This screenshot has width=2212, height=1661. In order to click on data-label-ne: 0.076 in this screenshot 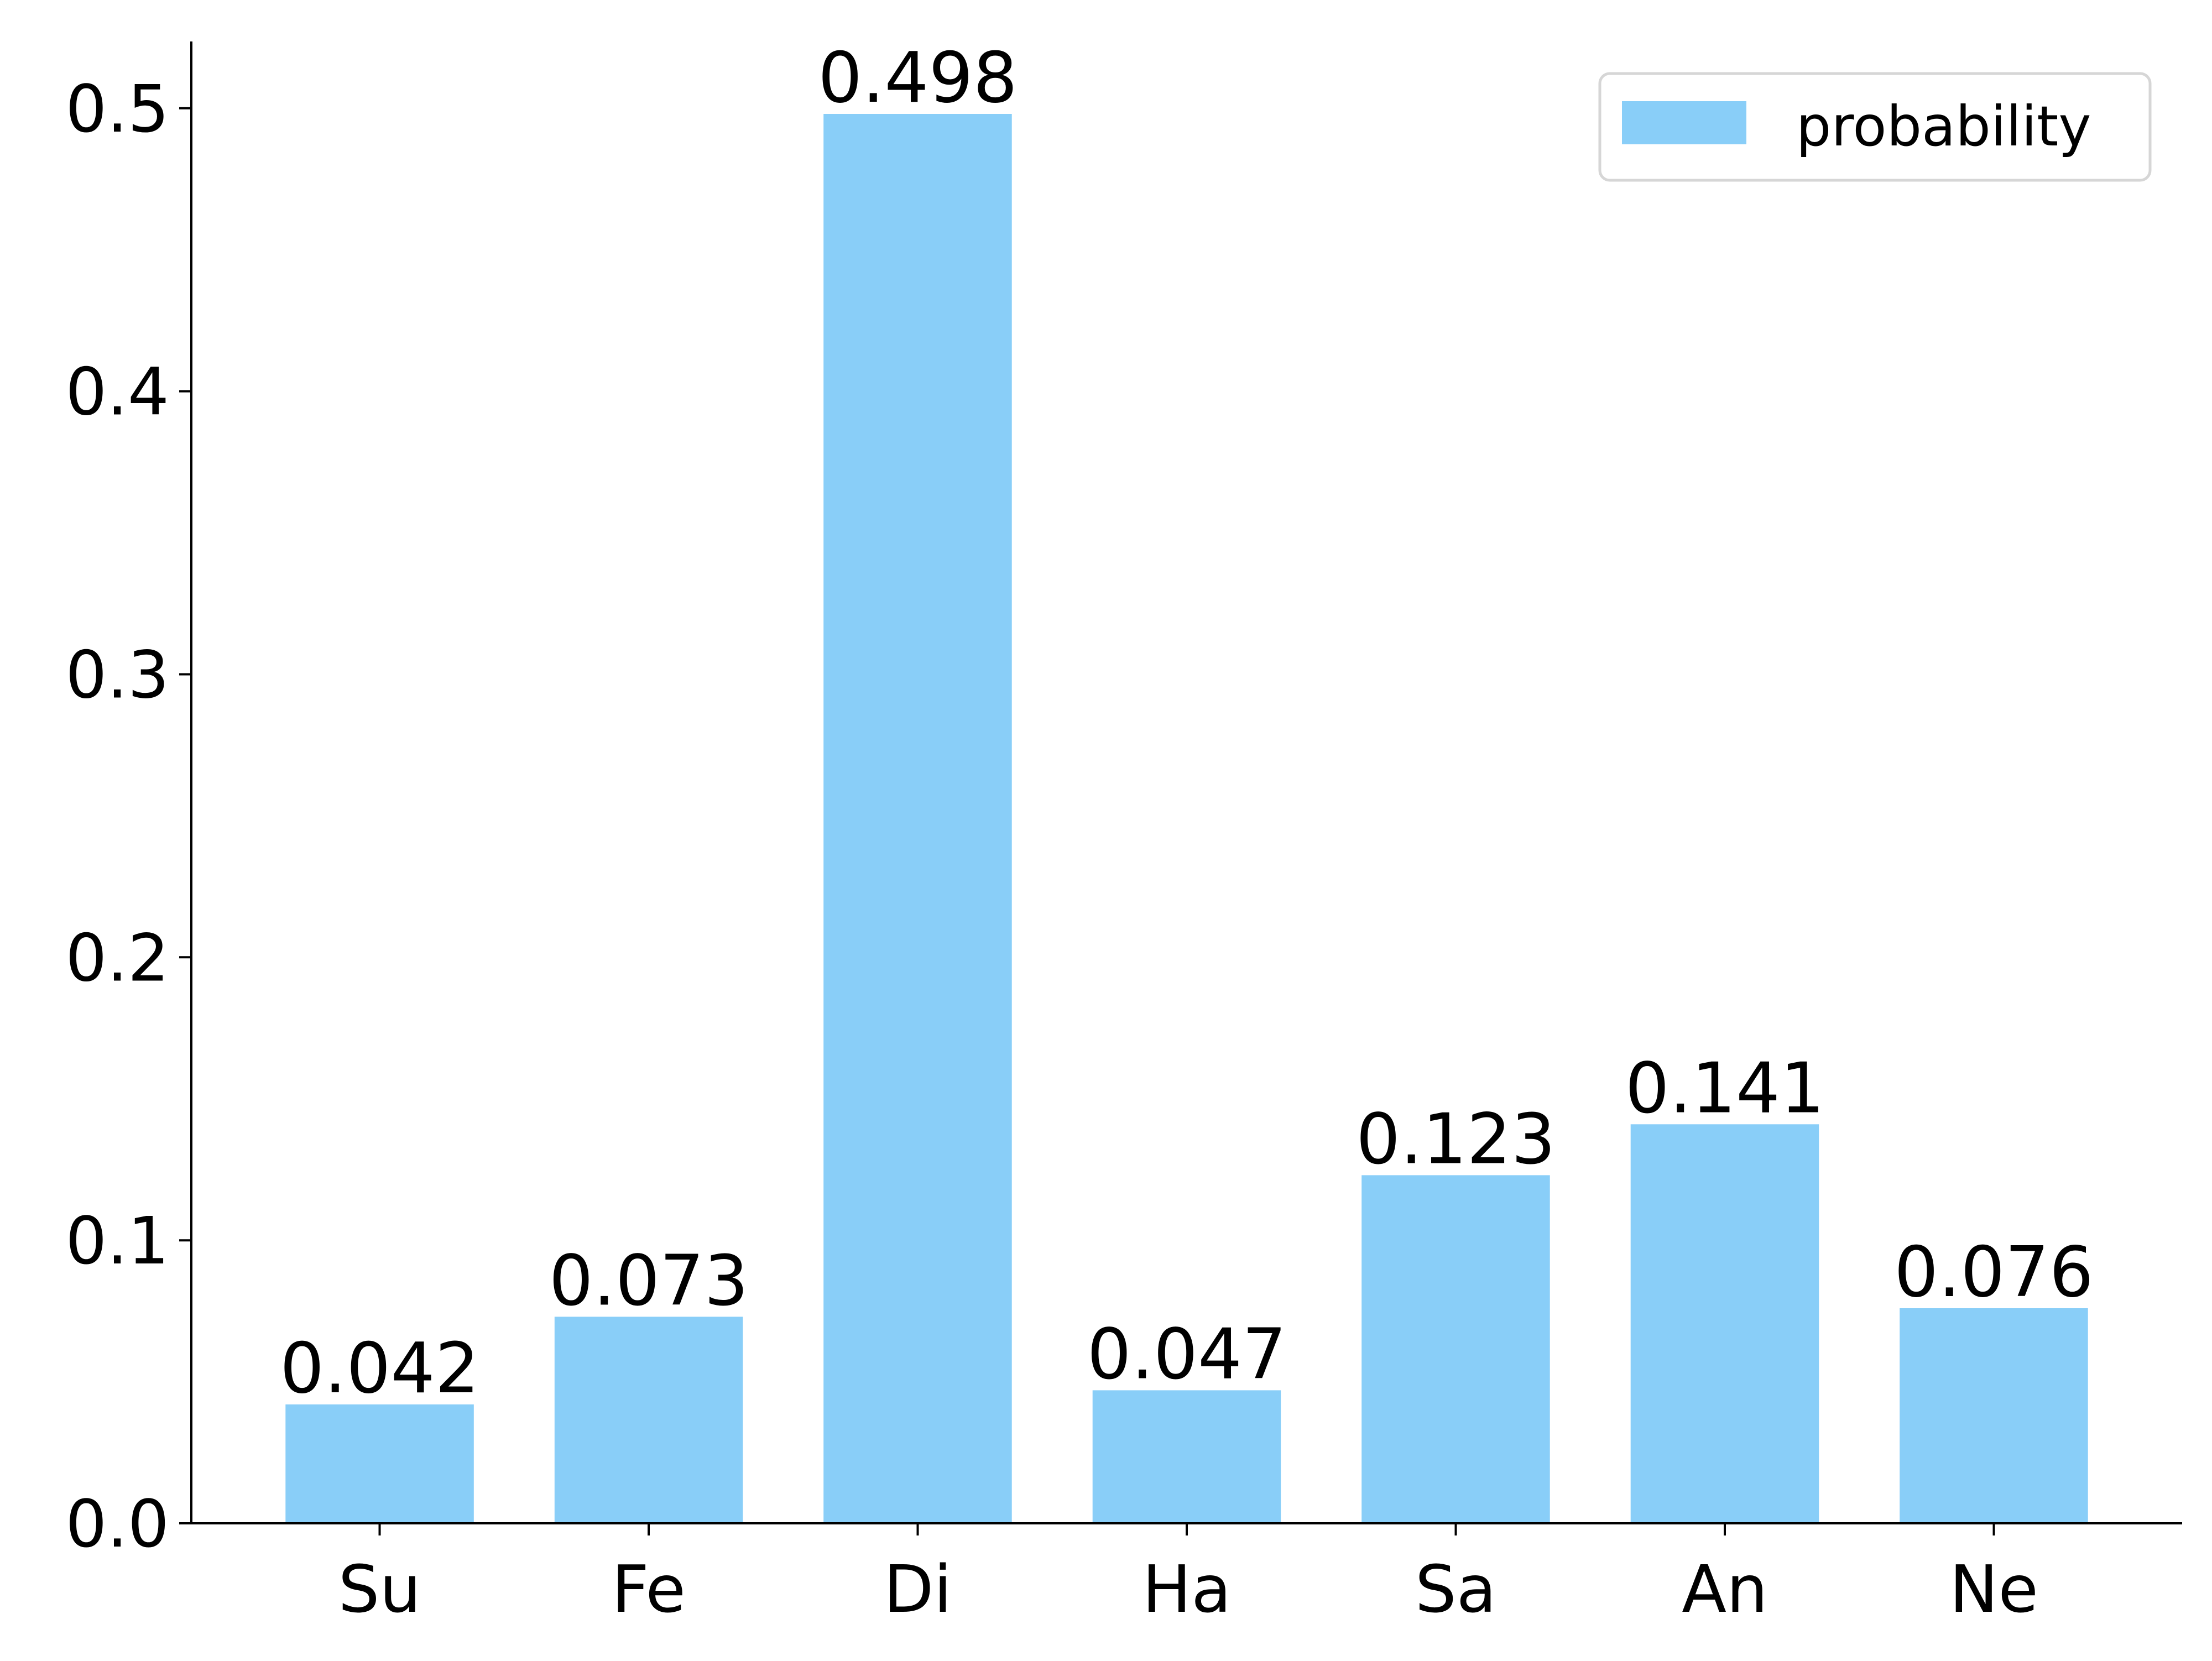, I will do `click(1994, 1272)`.